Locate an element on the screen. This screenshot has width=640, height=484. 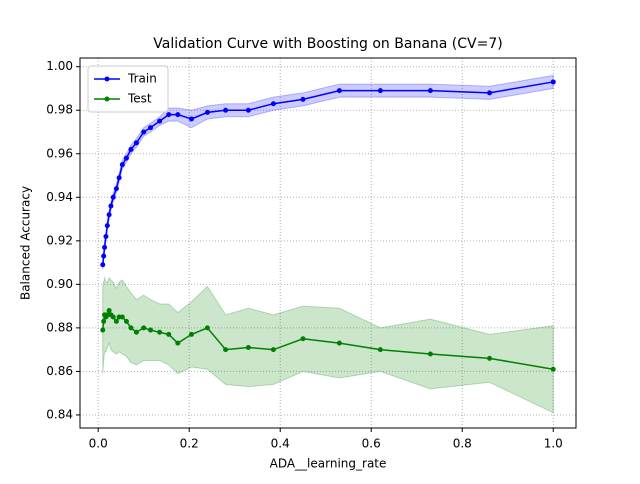
x-tick-label: 0.4 is located at coordinates (280, 444).